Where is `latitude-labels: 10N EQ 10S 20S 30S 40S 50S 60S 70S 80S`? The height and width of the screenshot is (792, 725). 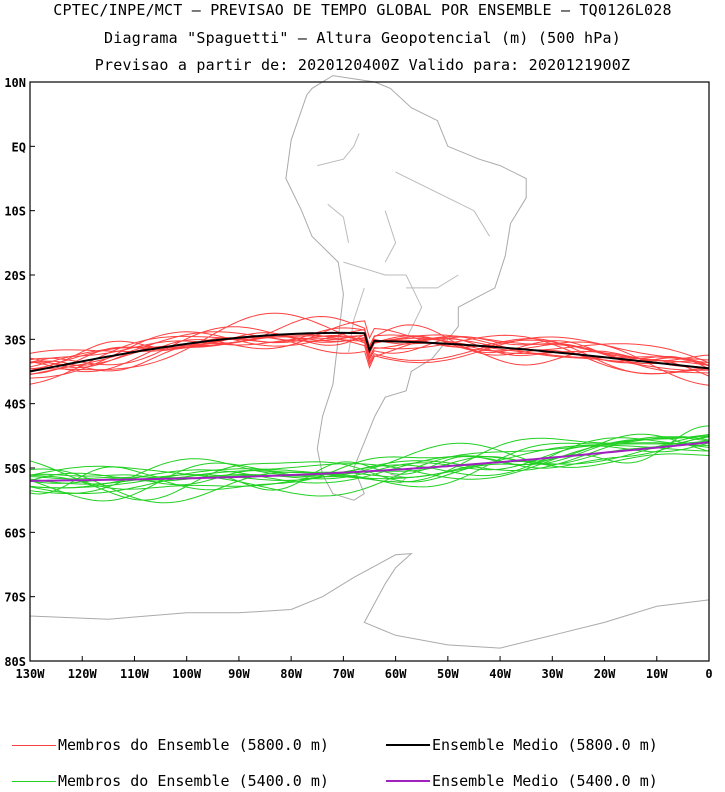
latitude-labels: 10N EQ 10S 20S 30S 40S 50S 60S 70S 80S is located at coordinates (15, 372).